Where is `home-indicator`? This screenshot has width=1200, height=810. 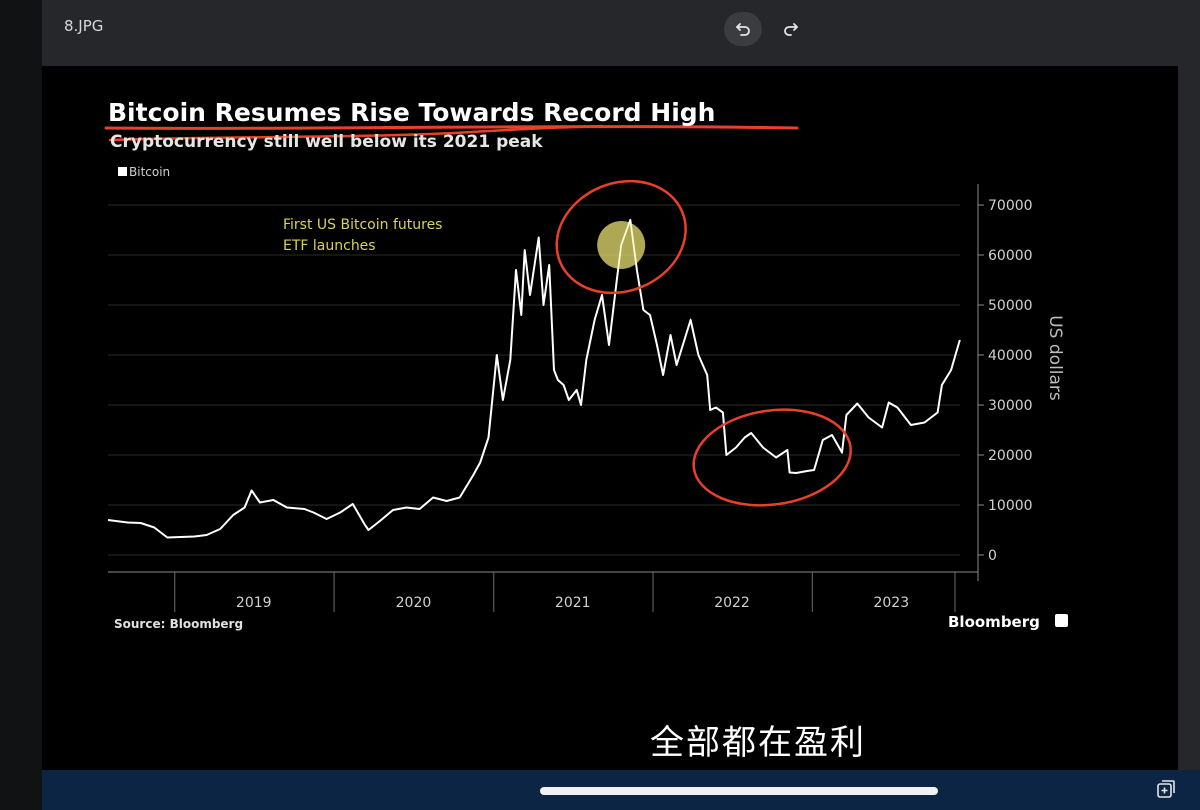 home-indicator is located at coordinates (739, 791).